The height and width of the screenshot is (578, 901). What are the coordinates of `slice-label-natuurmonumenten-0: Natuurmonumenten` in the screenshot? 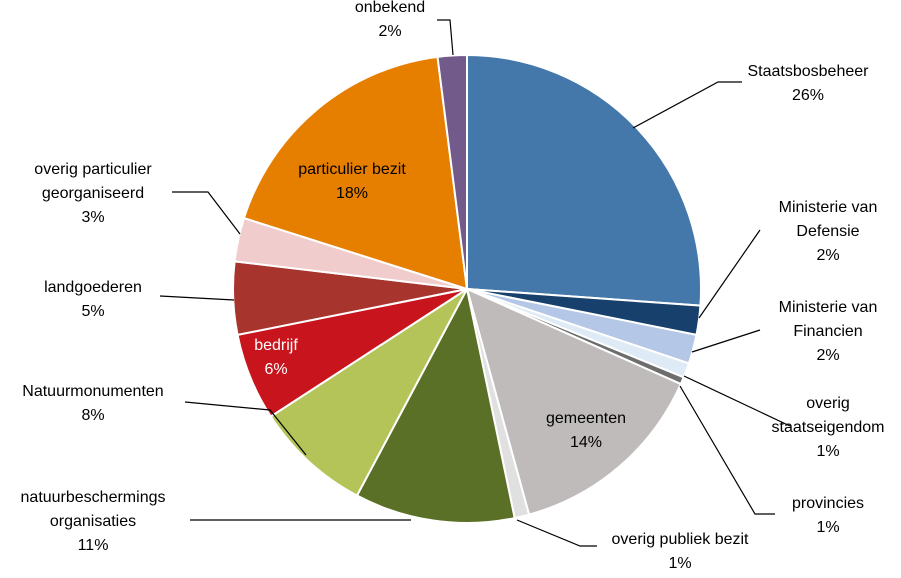 It's located at (92, 391).